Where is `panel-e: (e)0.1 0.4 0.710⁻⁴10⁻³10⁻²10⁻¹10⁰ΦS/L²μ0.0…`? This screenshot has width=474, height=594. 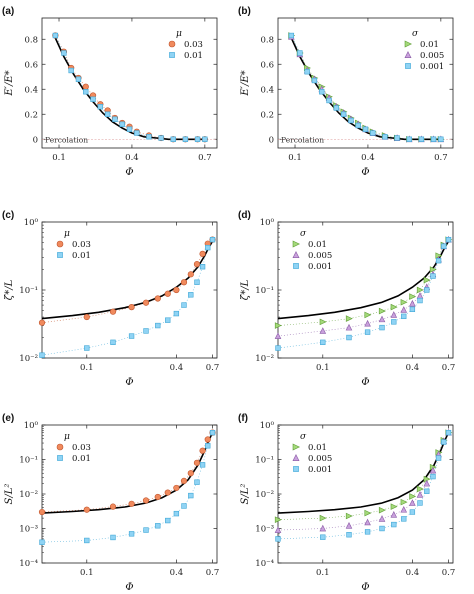
panel-e: (e)0.1 0.4 0.710⁻⁴10⁻³10⁻²10⁻¹10⁰ΦS/L²μ0.0… is located at coordinates (110, 503).